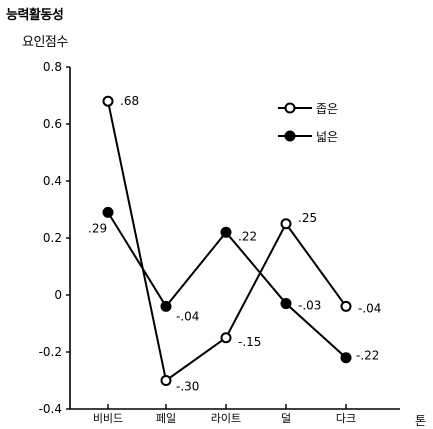 The height and width of the screenshot is (429, 433). What do you see at coordinates (52, 67) in the screenshot?
I see `y-tick-label: 0.8` at bounding box center [52, 67].